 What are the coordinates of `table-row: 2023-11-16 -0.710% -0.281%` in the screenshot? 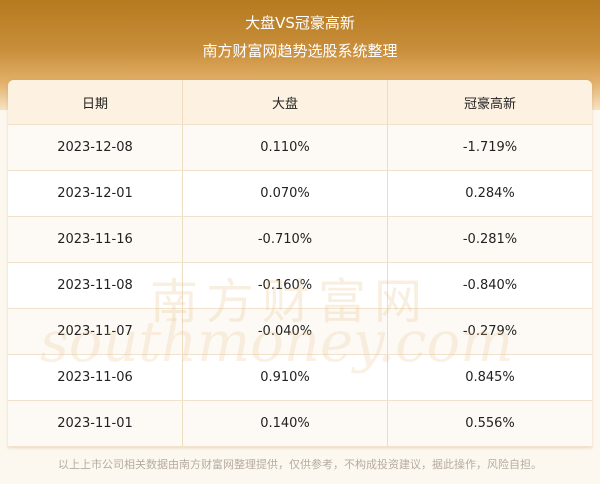 It's located at (300, 240).